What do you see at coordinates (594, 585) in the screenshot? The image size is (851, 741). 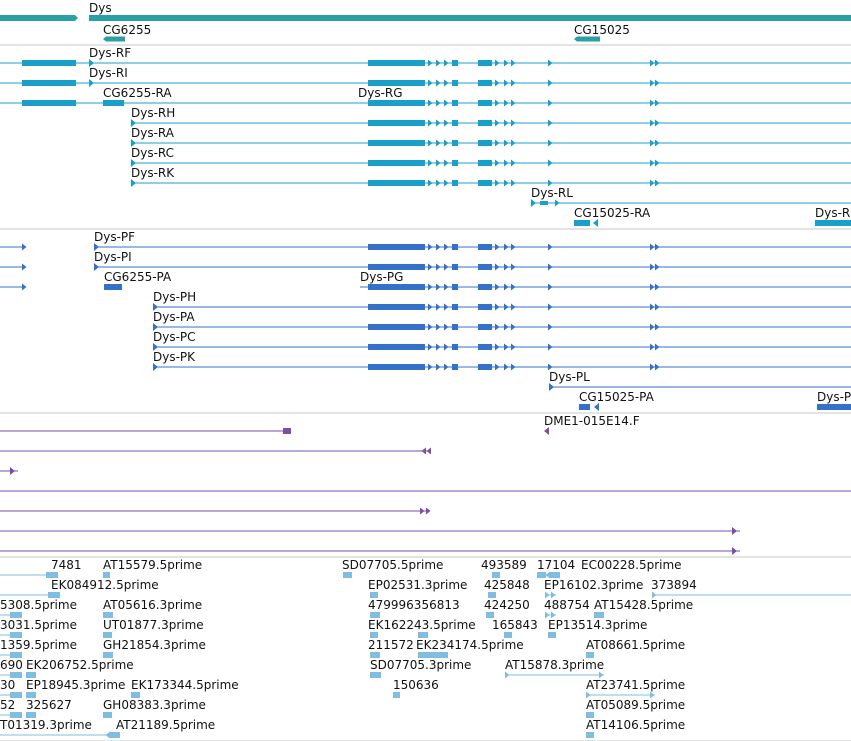 I see `est-label: EP16102.3prime` at bounding box center [594, 585].